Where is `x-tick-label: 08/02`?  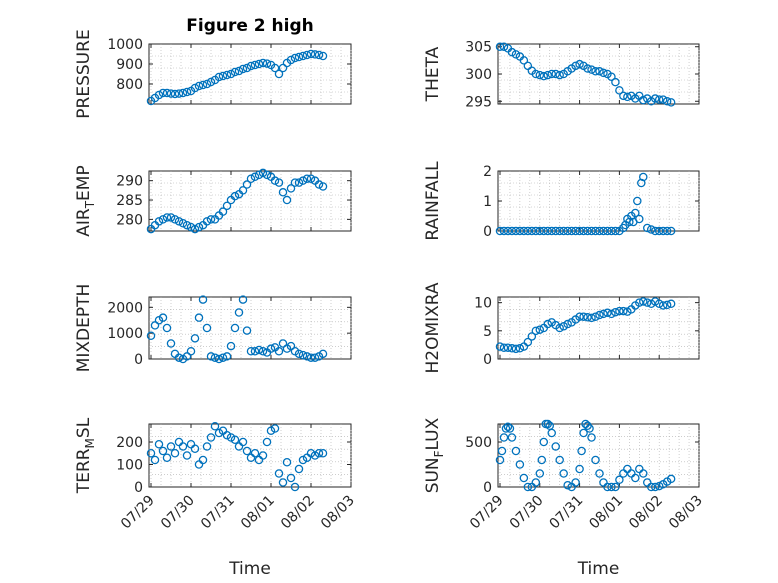
x-tick-label: 08/02 is located at coordinates (298, 513).